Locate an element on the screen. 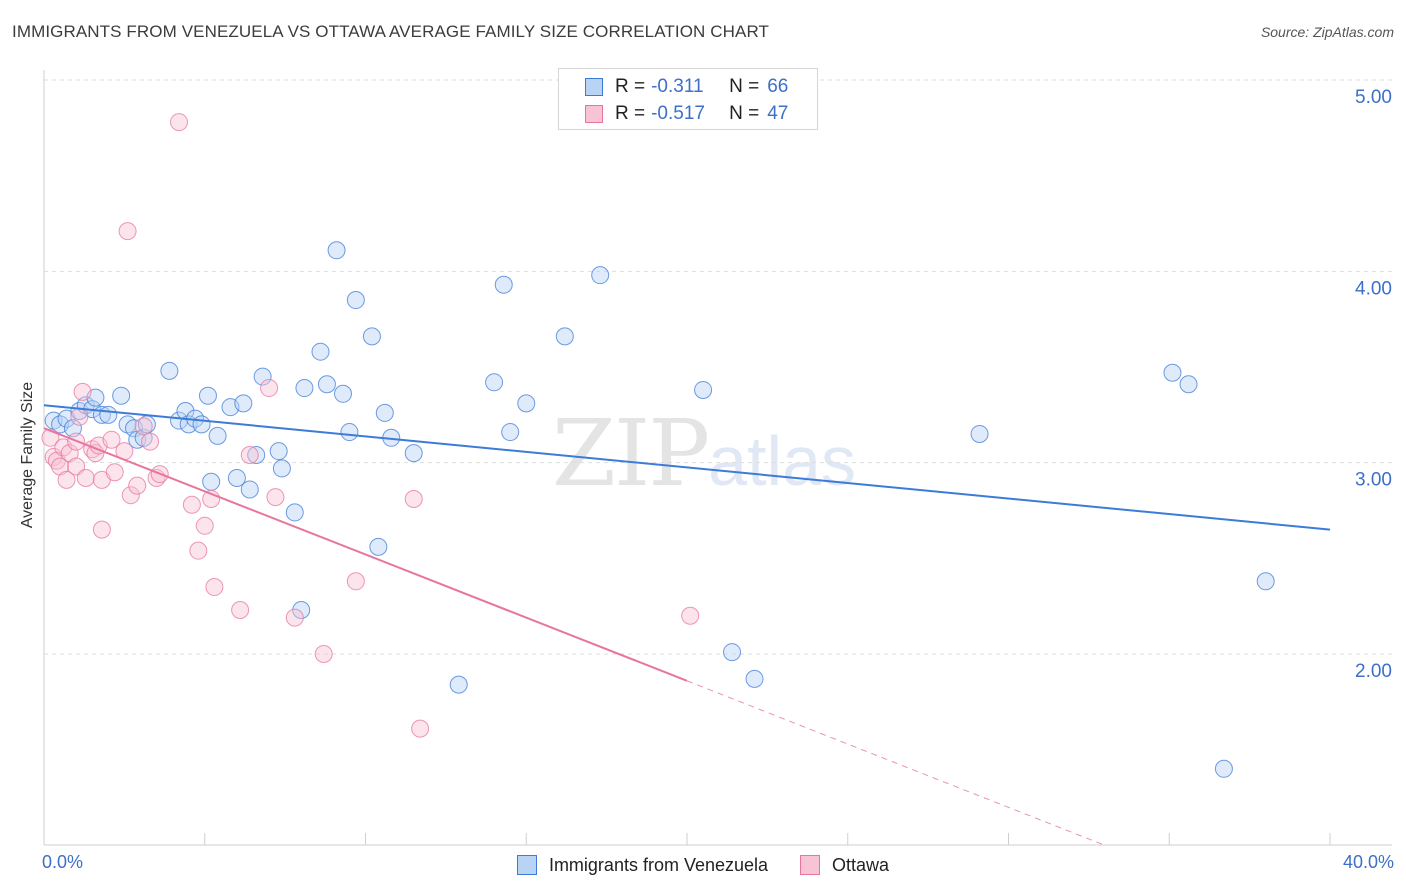 The image size is (1406, 892). watermark-zip: ZIP is located at coordinates (631, 453).